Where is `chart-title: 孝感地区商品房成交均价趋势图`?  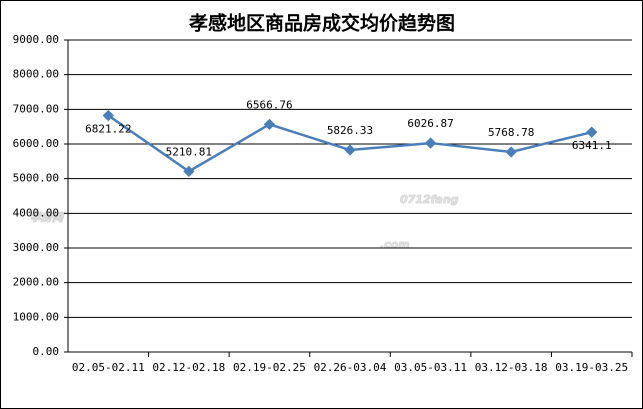 chart-title: 孝感地区商品房成交均价趋势图 is located at coordinates (322, 23).